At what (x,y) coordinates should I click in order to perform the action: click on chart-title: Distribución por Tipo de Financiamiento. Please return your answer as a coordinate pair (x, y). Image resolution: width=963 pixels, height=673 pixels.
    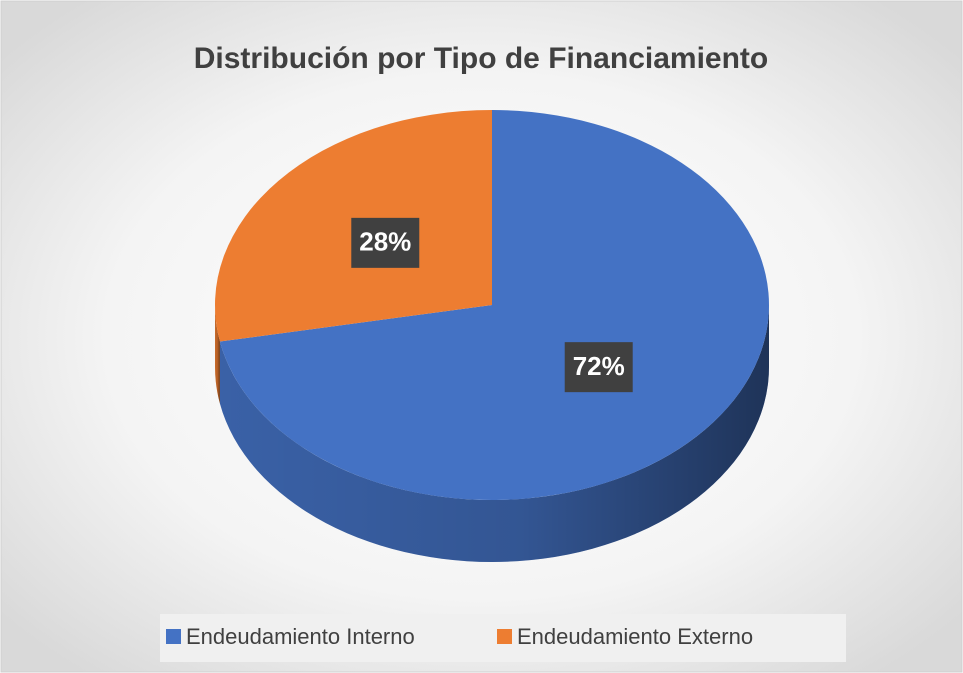
    Looking at the image, I should click on (481, 58).